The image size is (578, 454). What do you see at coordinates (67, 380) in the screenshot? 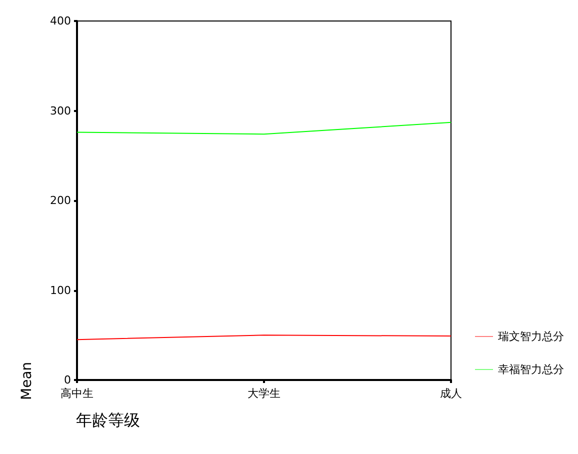
I see `y-tick-label: 0` at bounding box center [67, 380].